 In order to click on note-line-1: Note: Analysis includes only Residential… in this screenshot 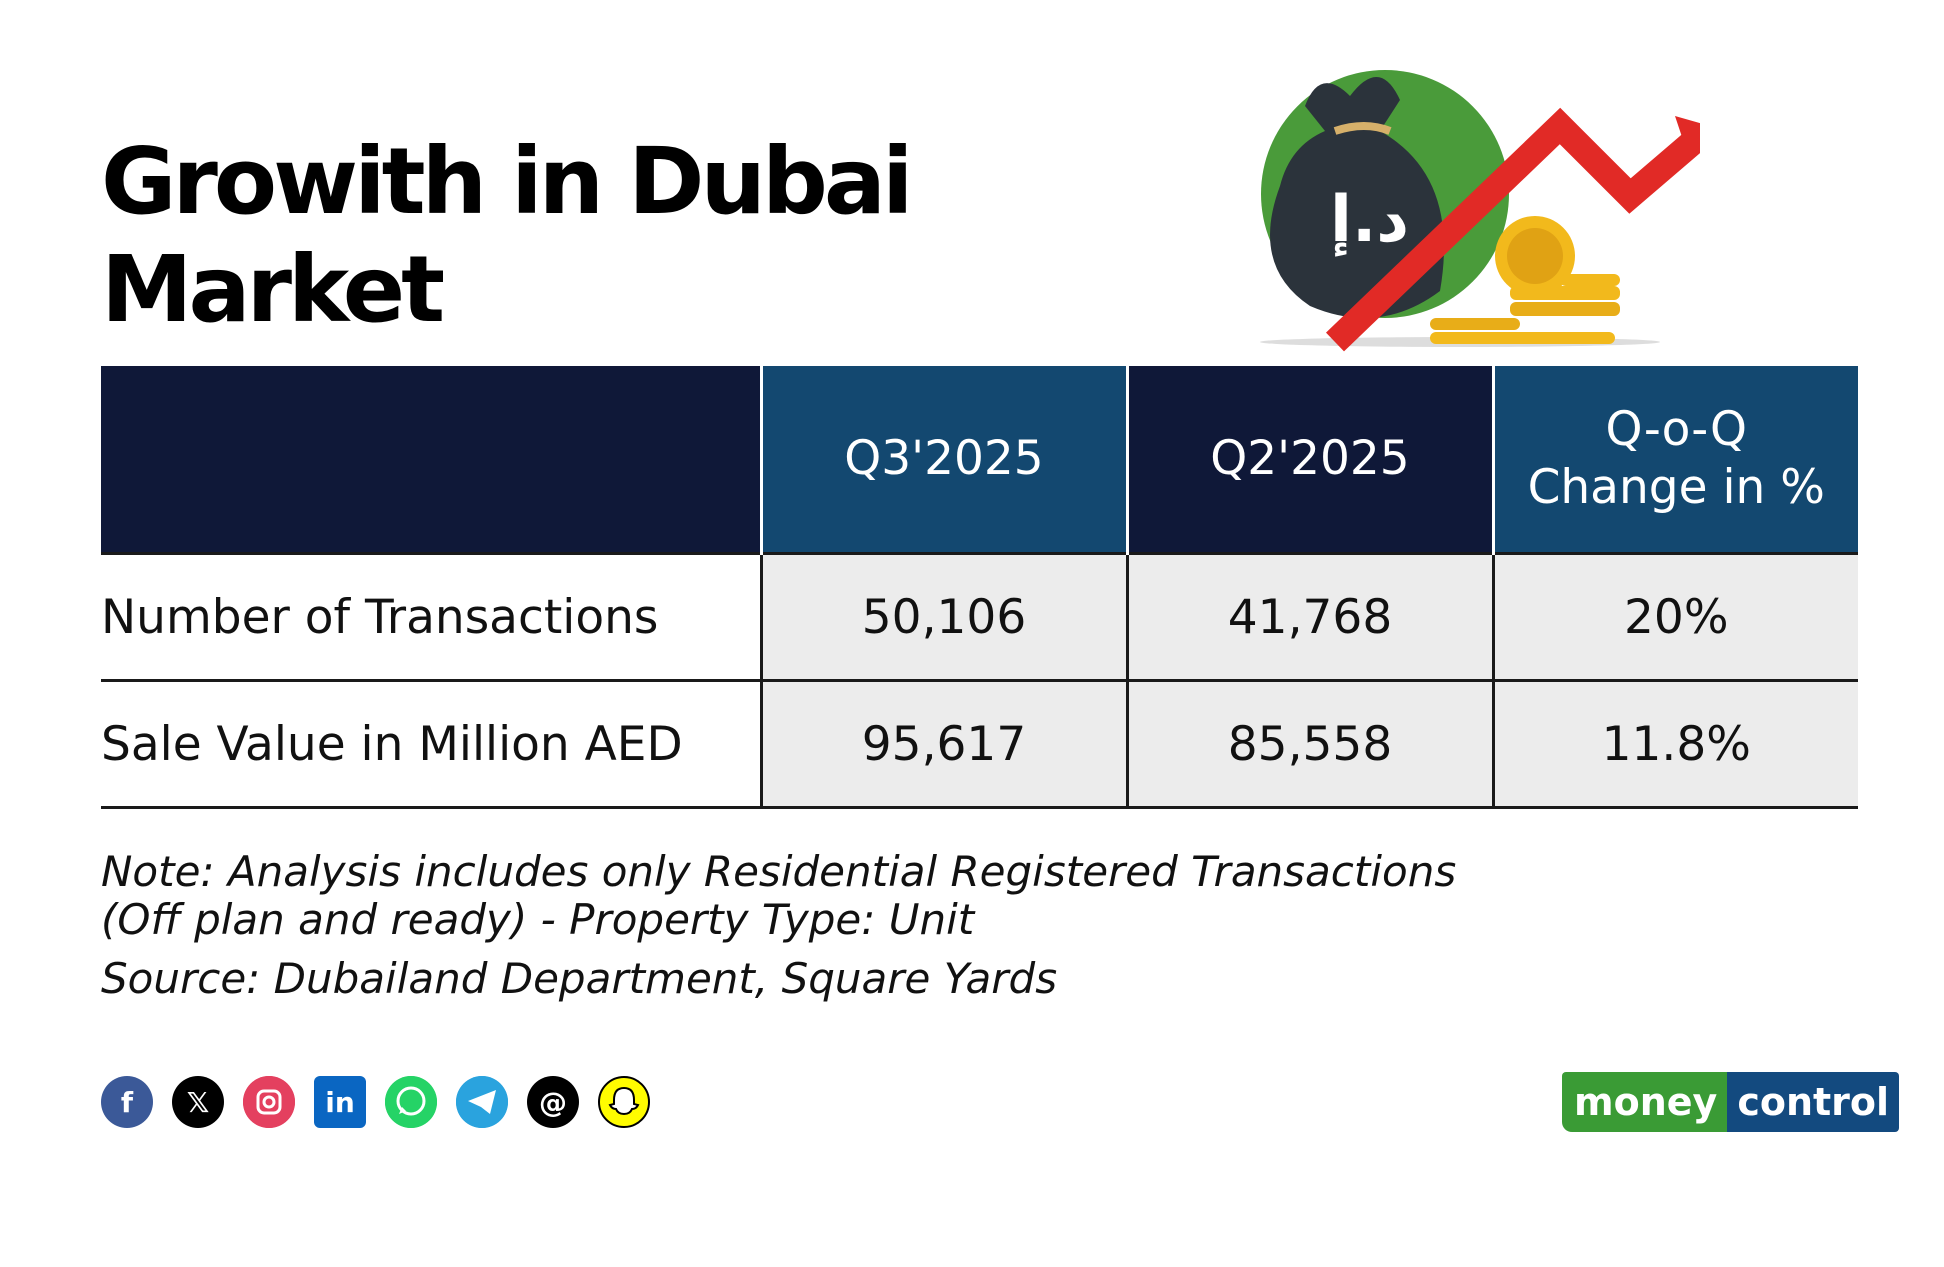, I will do `click(779, 871)`.